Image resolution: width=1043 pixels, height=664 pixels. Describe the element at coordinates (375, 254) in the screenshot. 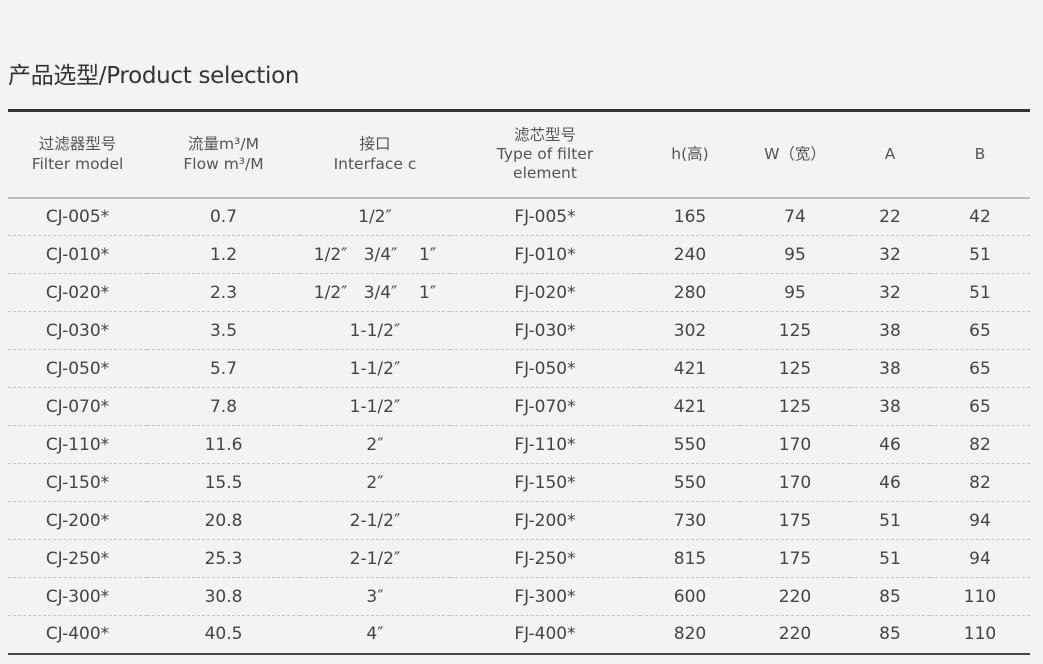

I see `cell-interface: 1/2″ 3/4″ 1″` at that location.